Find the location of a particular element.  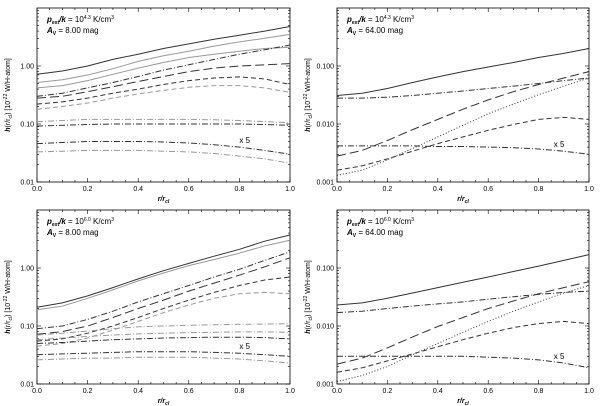

extinction-label: AV = 64.00 mag is located at coordinates (374, 233).